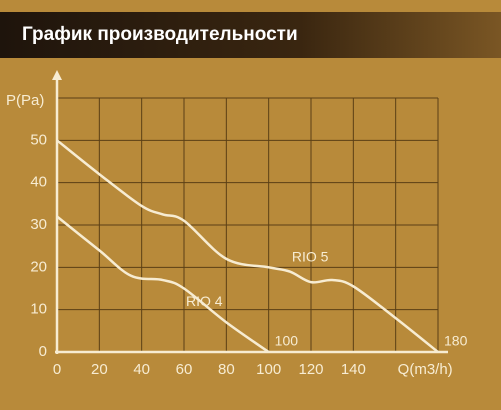 This screenshot has width=501, height=410. I want to click on y-tick-label: 50, so click(38, 139).